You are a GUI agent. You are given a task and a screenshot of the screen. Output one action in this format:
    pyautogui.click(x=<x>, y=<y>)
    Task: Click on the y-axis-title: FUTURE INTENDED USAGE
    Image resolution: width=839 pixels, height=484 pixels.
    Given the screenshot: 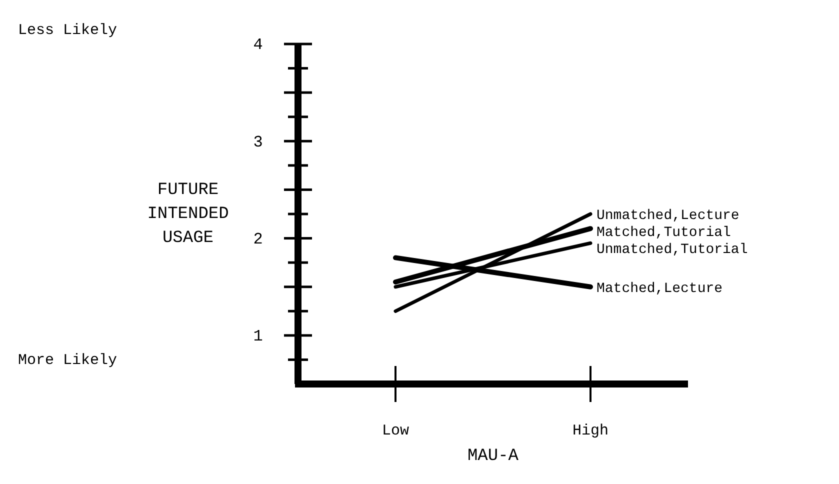 What is the action you would take?
    pyautogui.click(x=188, y=214)
    